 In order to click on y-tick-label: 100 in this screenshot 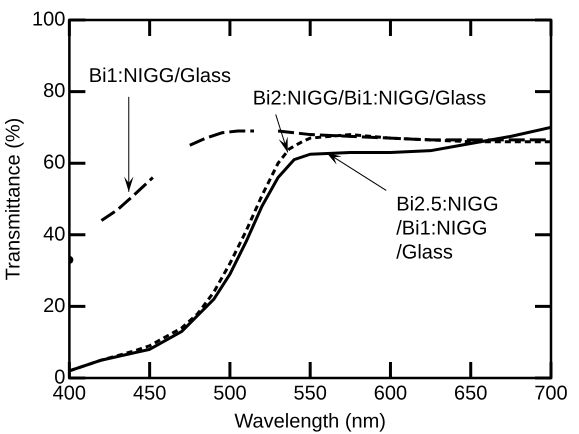, I will do `click(49, 19)`.